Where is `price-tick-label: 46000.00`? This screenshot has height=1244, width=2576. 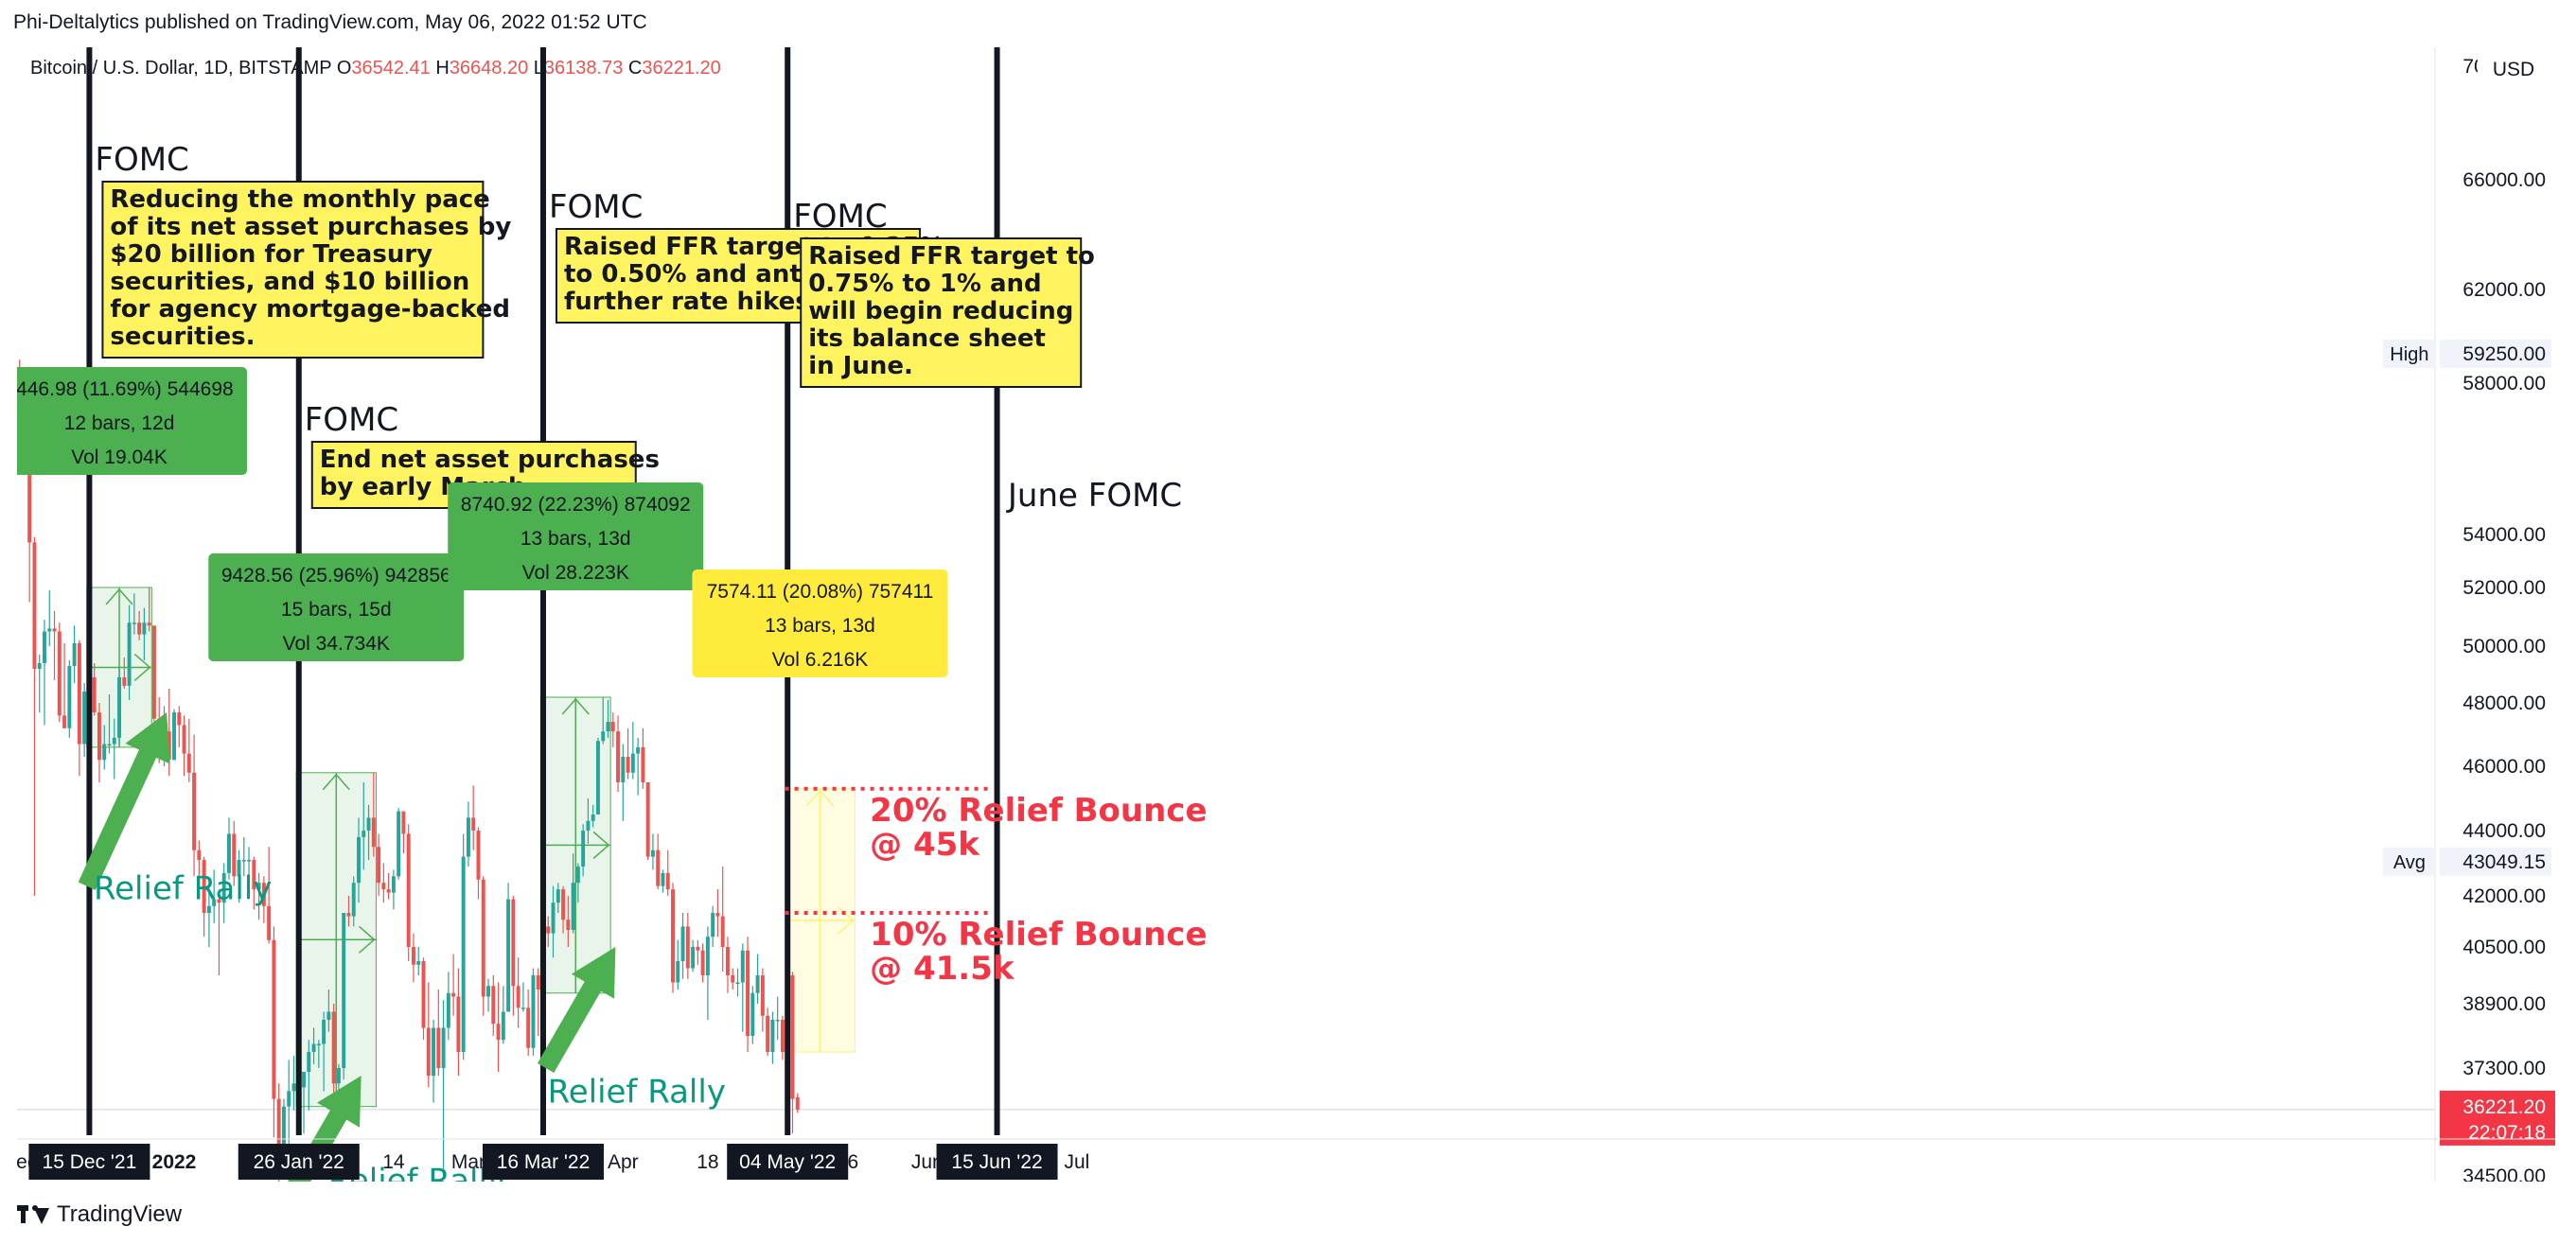
price-tick-label: 46000.00 is located at coordinates (2504, 767).